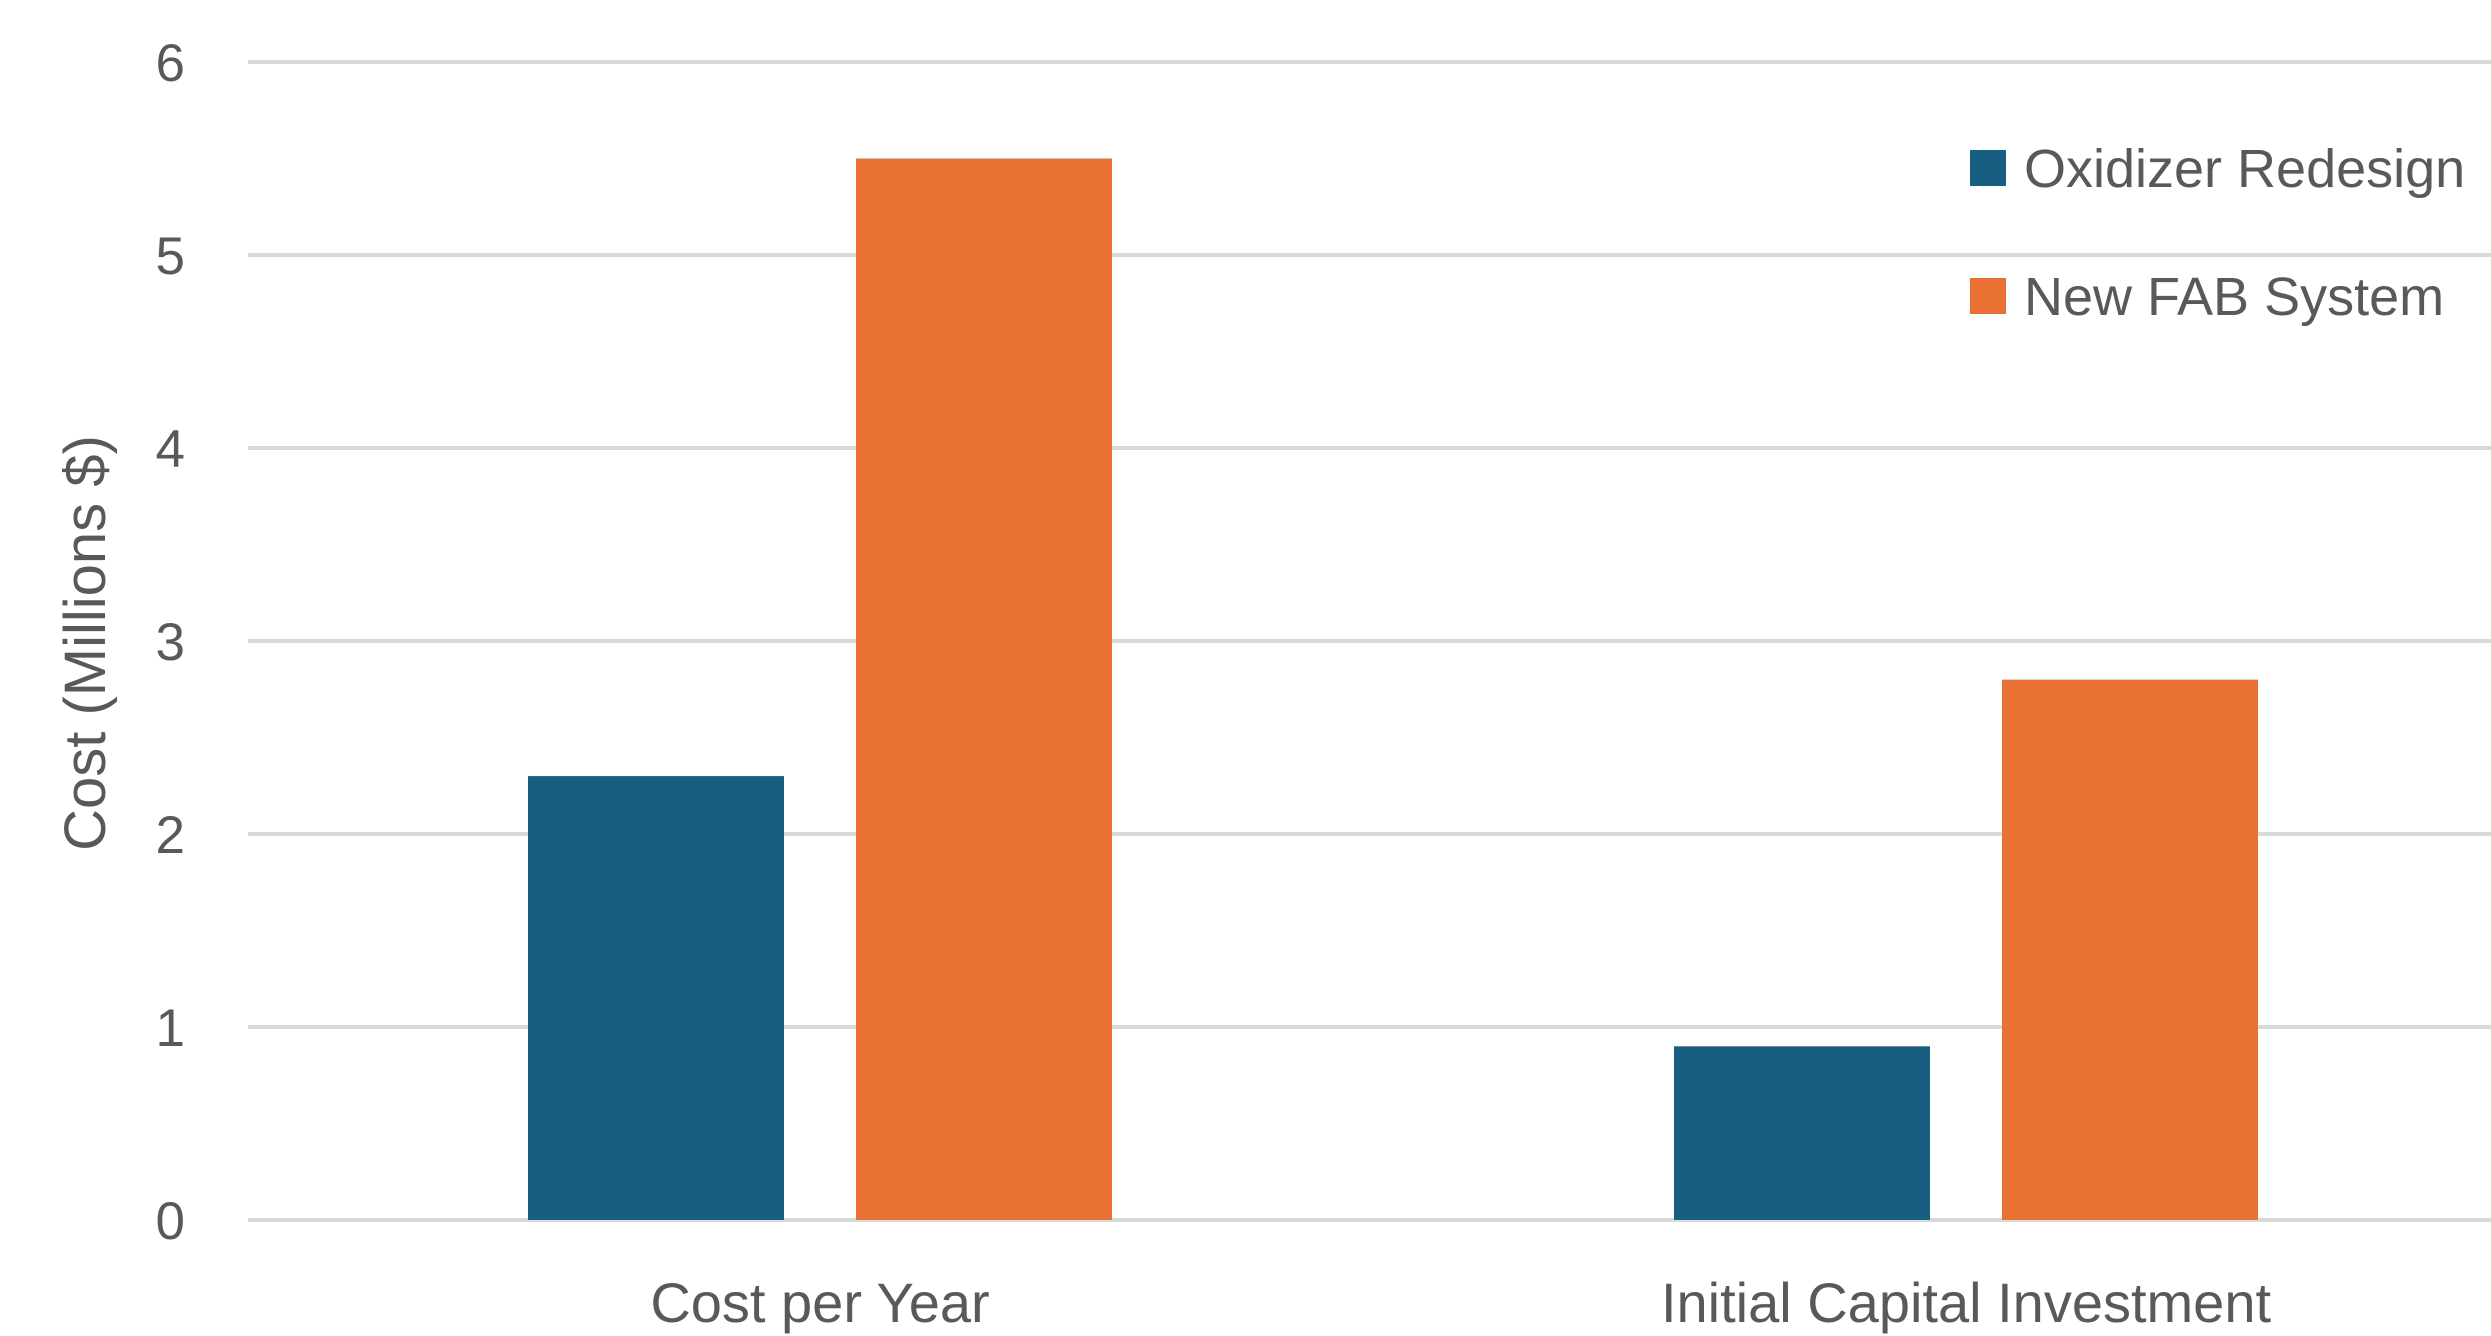  What do you see at coordinates (2130, 949) in the screenshot?
I see `bar-new-fab-system-initial-capital-investment` at bounding box center [2130, 949].